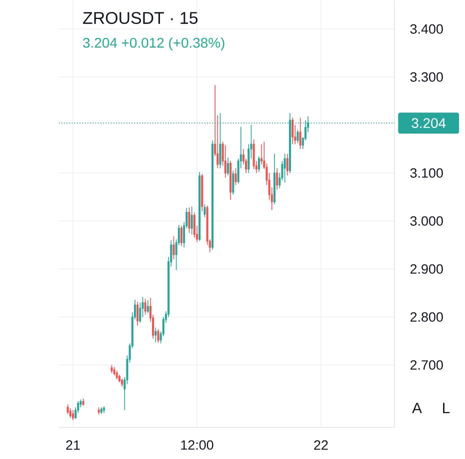 The height and width of the screenshot is (459, 465). What do you see at coordinates (153, 43) in the screenshot?
I see `text: 3.204 +0.012 (+0.38%)` at bounding box center [153, 43].